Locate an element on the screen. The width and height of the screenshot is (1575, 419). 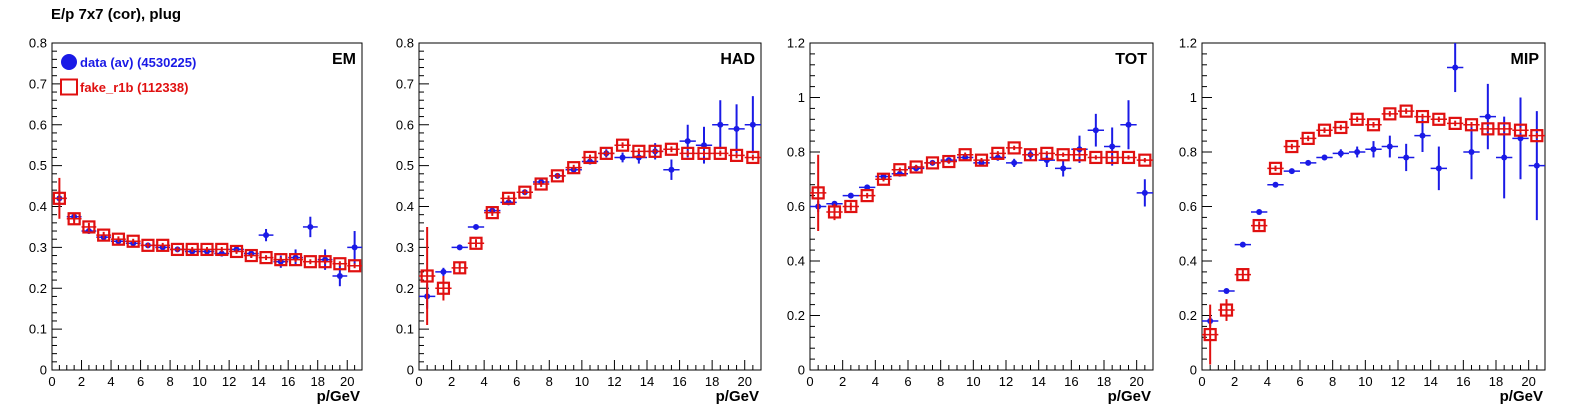
legend-marker-fake is located at coordinates (69, 87).